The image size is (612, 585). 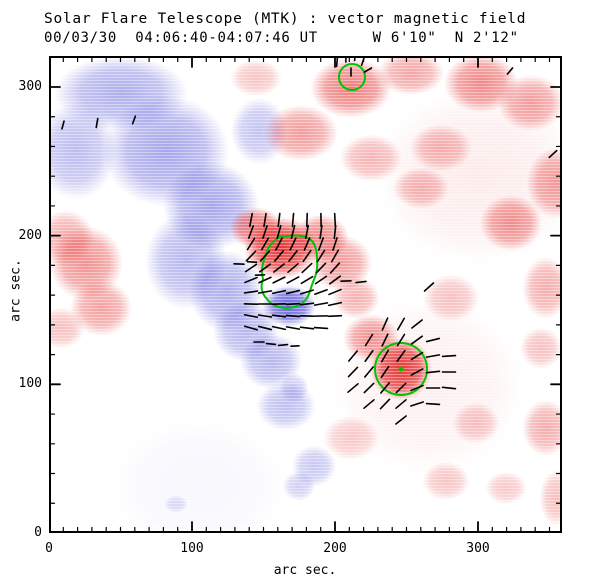 What do you see at coordinates (305, 570) in the screenshot?
I see `x-axis-label: arc sec.` at bounding box center [305, 570].